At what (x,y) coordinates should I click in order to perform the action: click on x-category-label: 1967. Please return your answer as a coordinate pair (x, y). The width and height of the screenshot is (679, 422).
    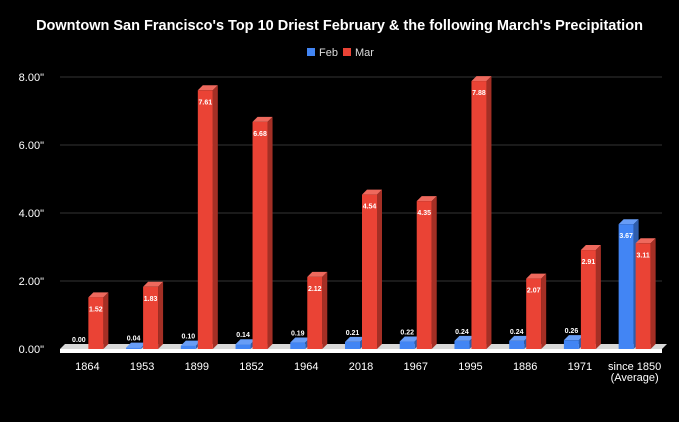
    Looking at the image, I should click on (415, 367).